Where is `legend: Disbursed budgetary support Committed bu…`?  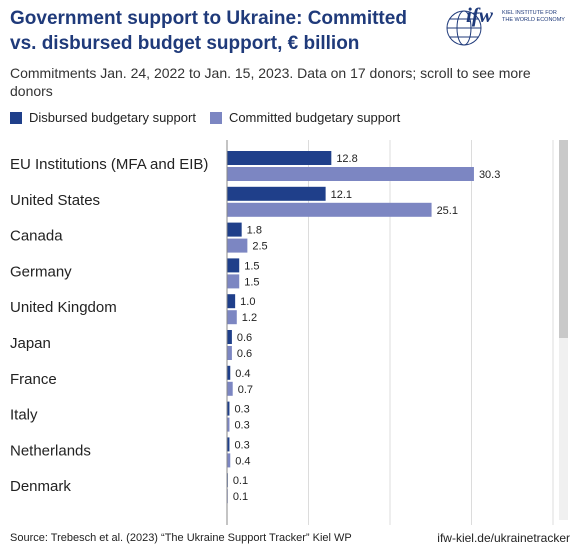 legend: Disbursed budgetary support Committed bu… is located at coordinates (212, 117).